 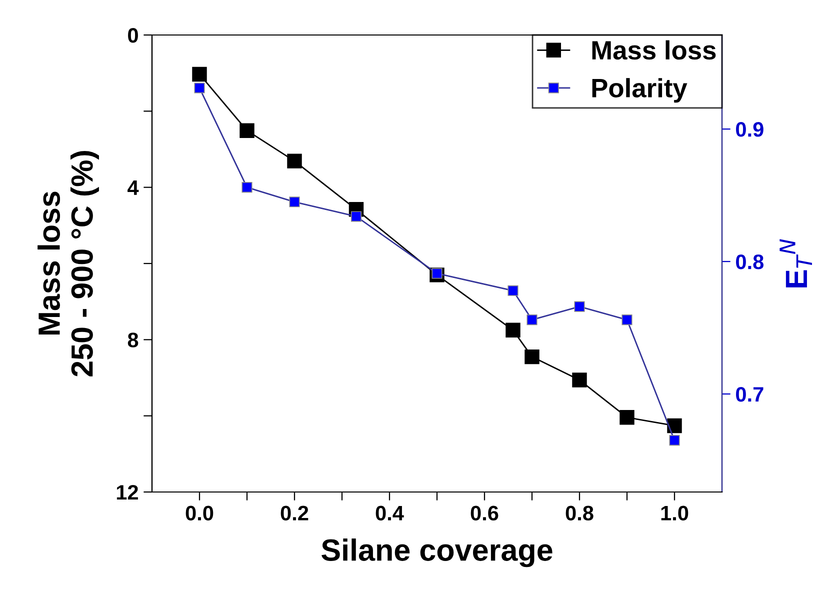 What do you see at coordinates (133, 35) in the screenshot?
I see `y-tick-label: 0` at bounding box center [133, 35].